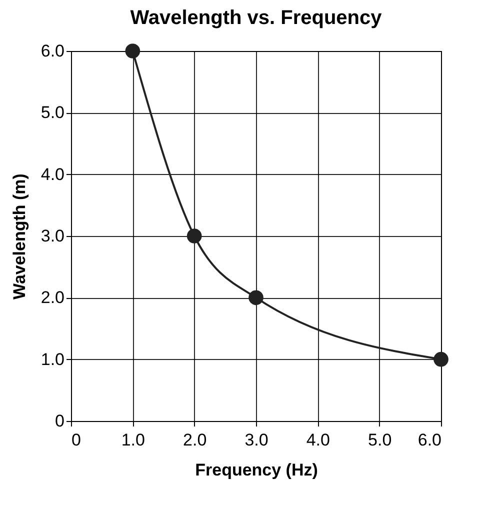  Describe the element at coordinates (380, 440) in the screenshot. I see `x-tick-label: 5.0` at that location.